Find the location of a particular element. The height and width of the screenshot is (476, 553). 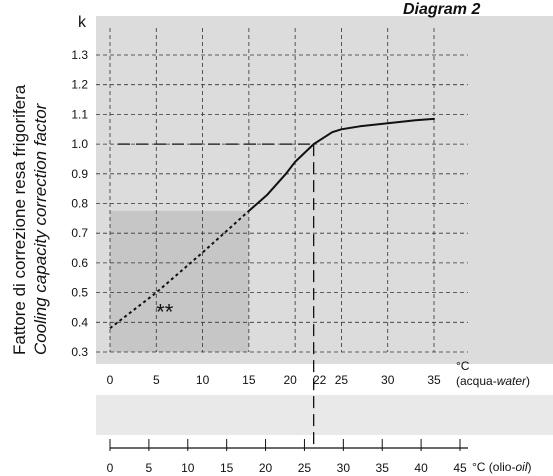

x-tick-label: 20 is located at coordinates (290, 380).